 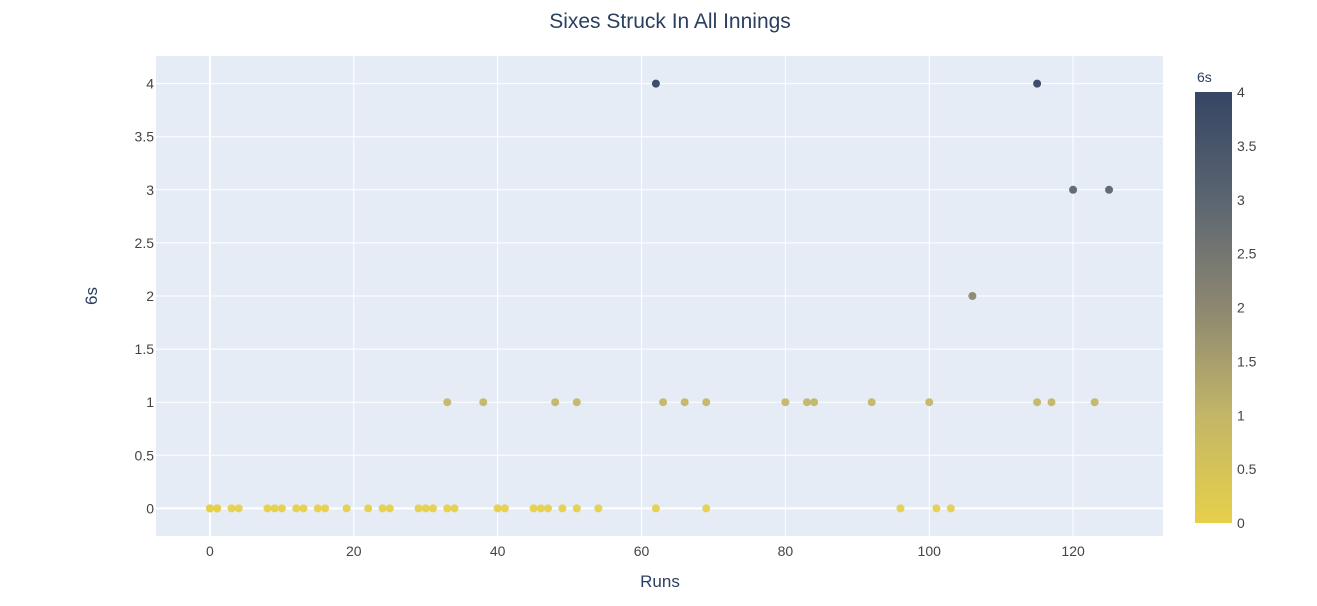 I want to click on y-axis-ticks: 0 0.5 1 1.5 2 2.5 3 3.5 4, so click(x=145, y=296).